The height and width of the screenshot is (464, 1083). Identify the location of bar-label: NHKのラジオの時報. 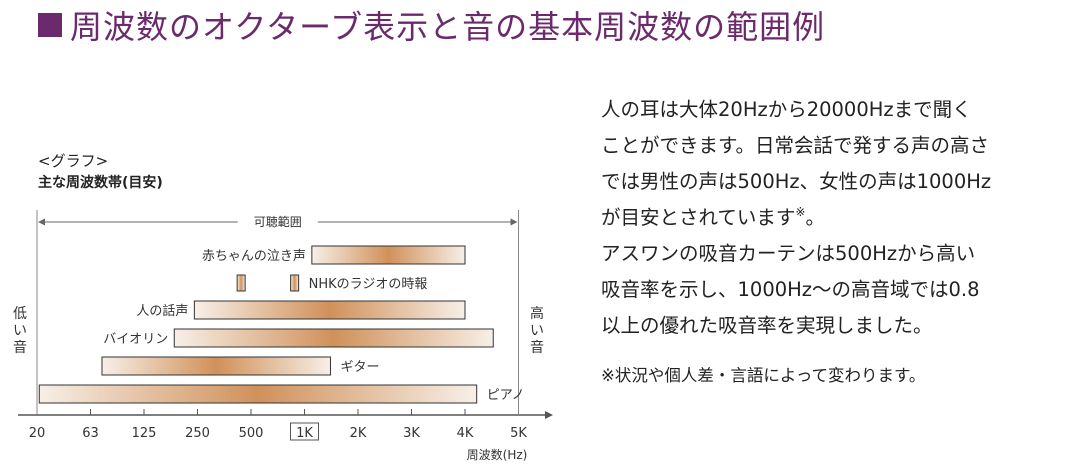
(368, 284).